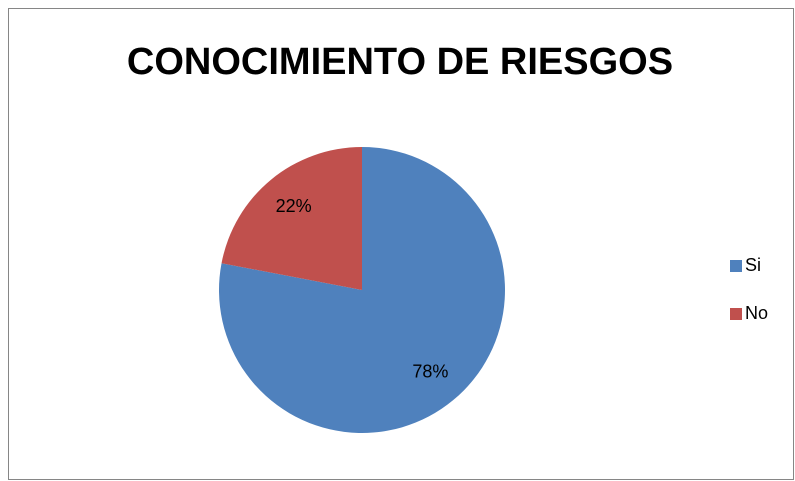  I want to click on data-label: 22%, so click(294, 206).